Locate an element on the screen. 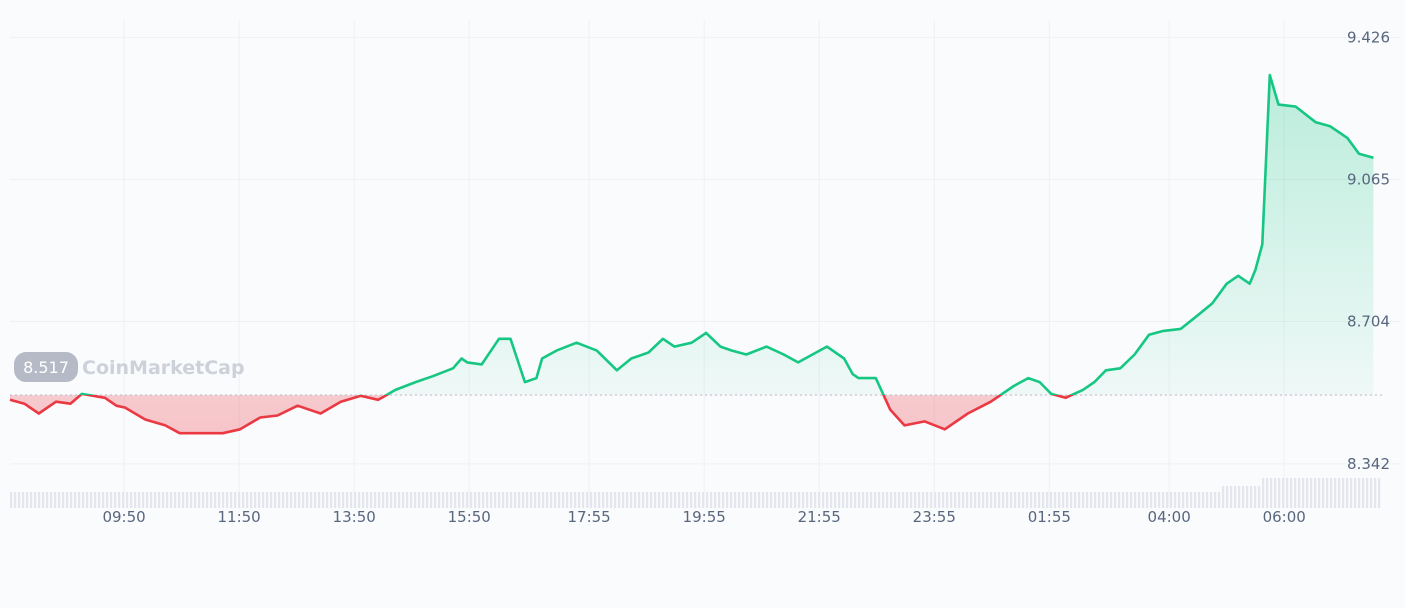  x-tick-label: 23:55 is located at coordinates (934, 517).